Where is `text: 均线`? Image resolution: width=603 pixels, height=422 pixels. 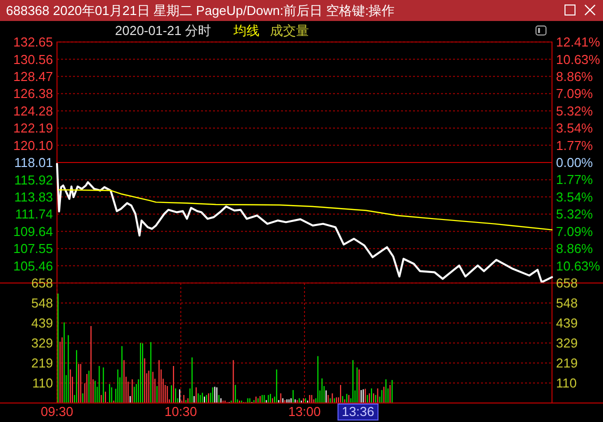
text: 均线 is located at coordinates (246, 30).